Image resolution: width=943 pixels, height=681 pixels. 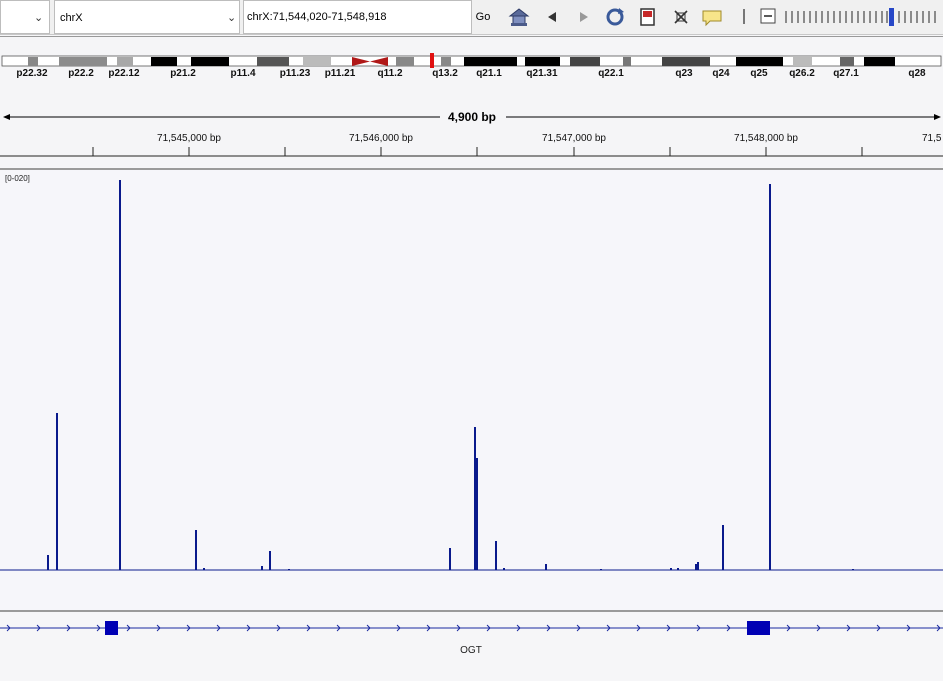 I want to click on go-button: Go, so click(x=483, y=17).